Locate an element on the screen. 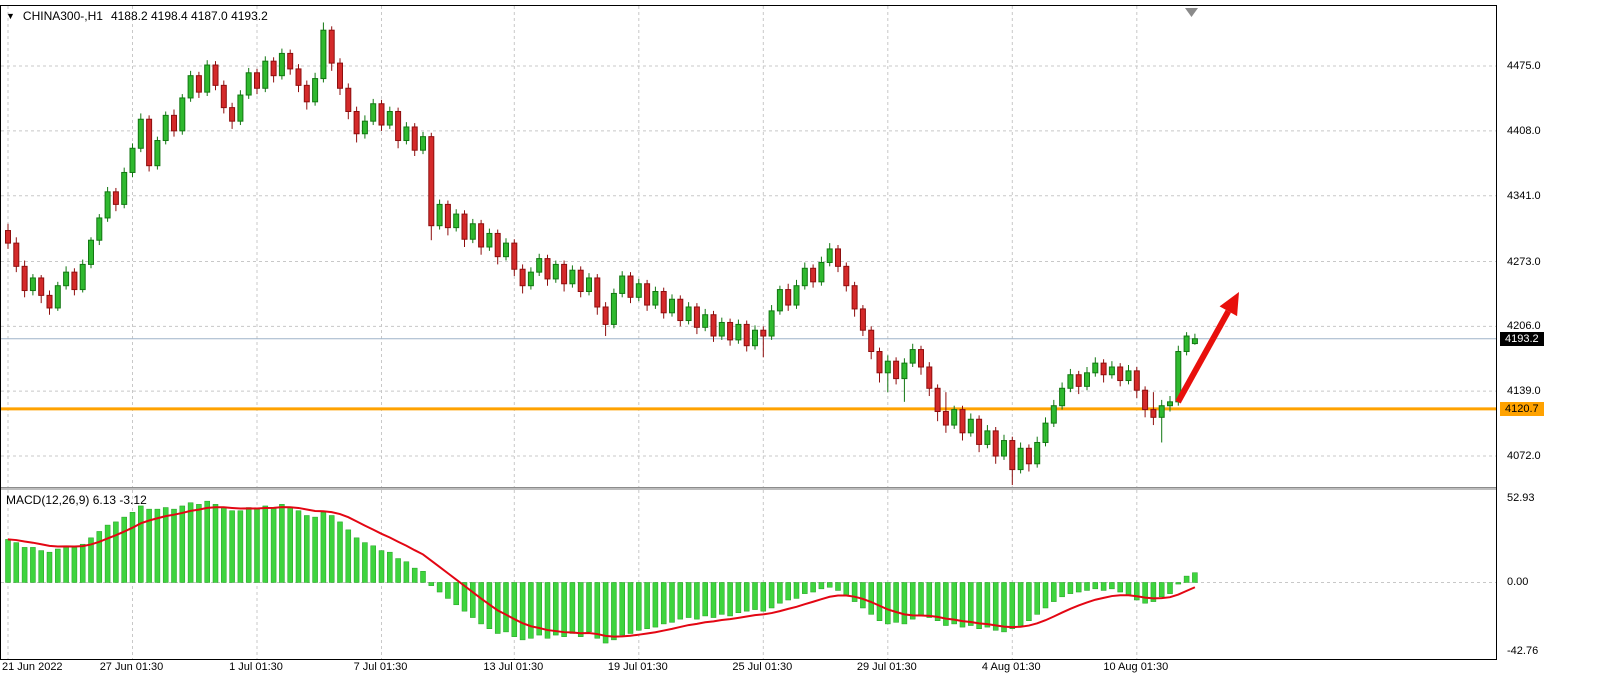 This screenshot has width=1597, height=675. macd-indicator-label: MACD(12,26,9) 6.13 -3.12 is located at coordinates (76, 500).